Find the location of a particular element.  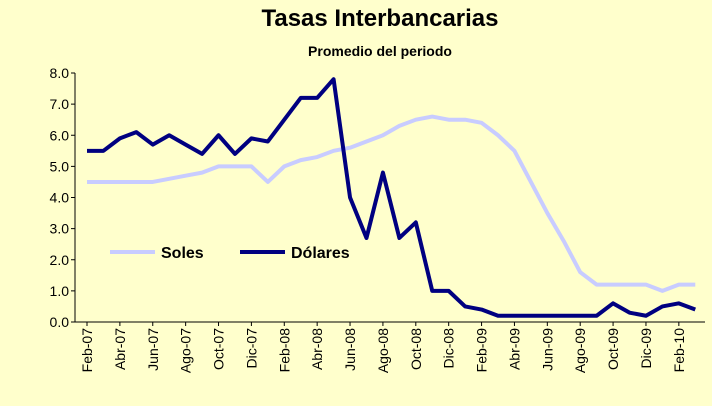

x-tick-label: Jun-09 is located at coordinates (547, 349).